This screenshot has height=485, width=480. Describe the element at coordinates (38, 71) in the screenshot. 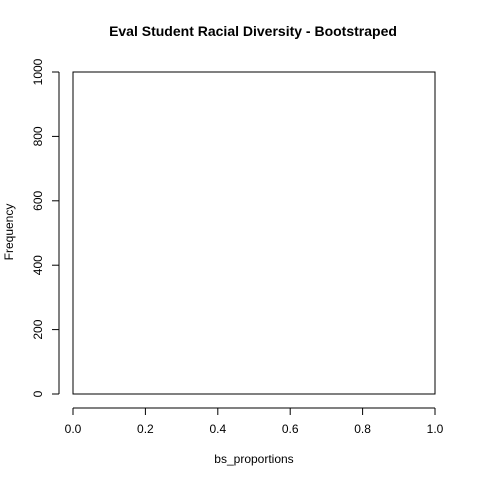

I see `y-tick-label-5: 1000` at that location.